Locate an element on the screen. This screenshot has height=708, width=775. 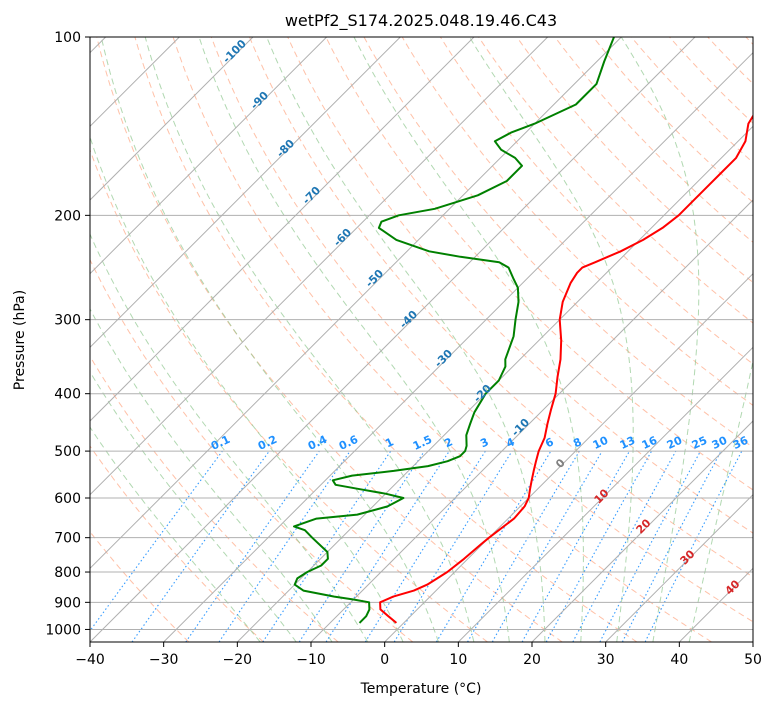
y-tick-label: 800 is located at coordinates (67, 573).